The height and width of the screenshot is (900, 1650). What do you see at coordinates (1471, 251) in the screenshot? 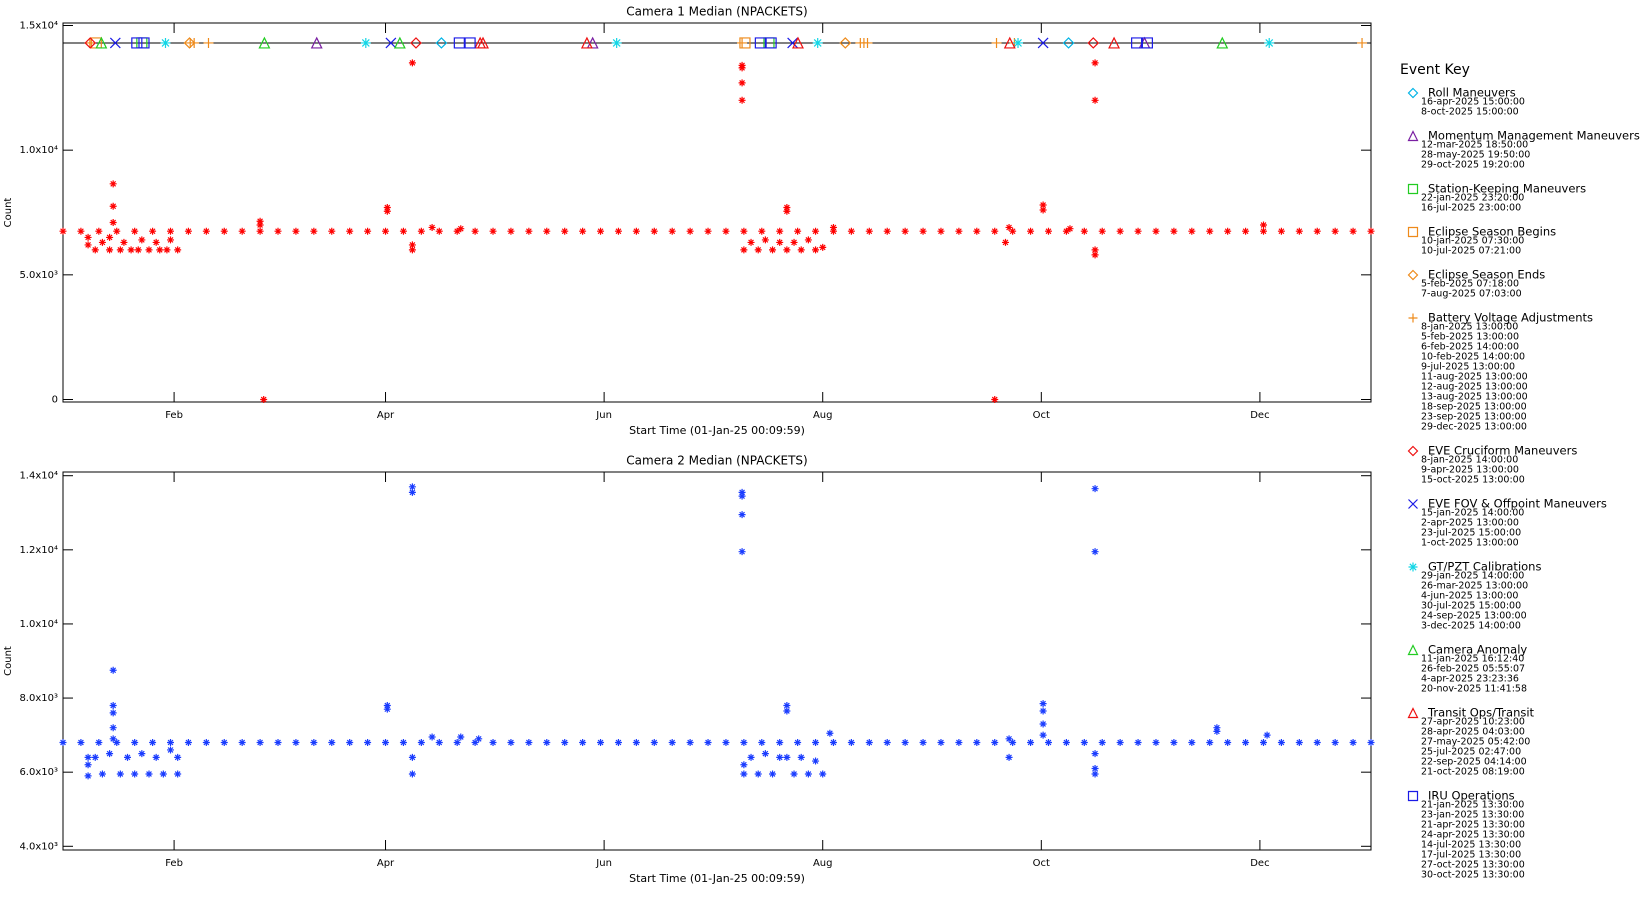
I see `legend-date: 10-jul-2025 07:21:00` at bounding box center [1471, 251].